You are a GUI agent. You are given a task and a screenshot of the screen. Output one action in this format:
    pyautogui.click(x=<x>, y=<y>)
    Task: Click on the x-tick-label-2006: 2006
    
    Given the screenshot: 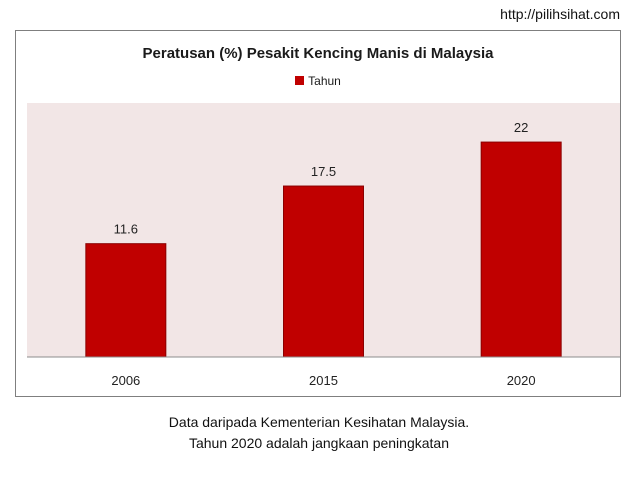 What is the action you would take?
    pyautogui.click(x=125, y=380)
    